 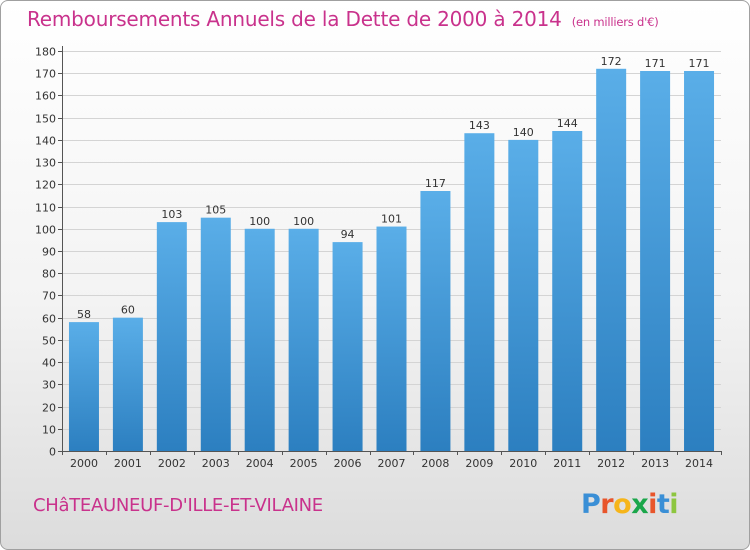 What do you see at coordinates (45, 96) in the screenshot?
I see `y-tick-label: 160` at bounding box center [45, 96].